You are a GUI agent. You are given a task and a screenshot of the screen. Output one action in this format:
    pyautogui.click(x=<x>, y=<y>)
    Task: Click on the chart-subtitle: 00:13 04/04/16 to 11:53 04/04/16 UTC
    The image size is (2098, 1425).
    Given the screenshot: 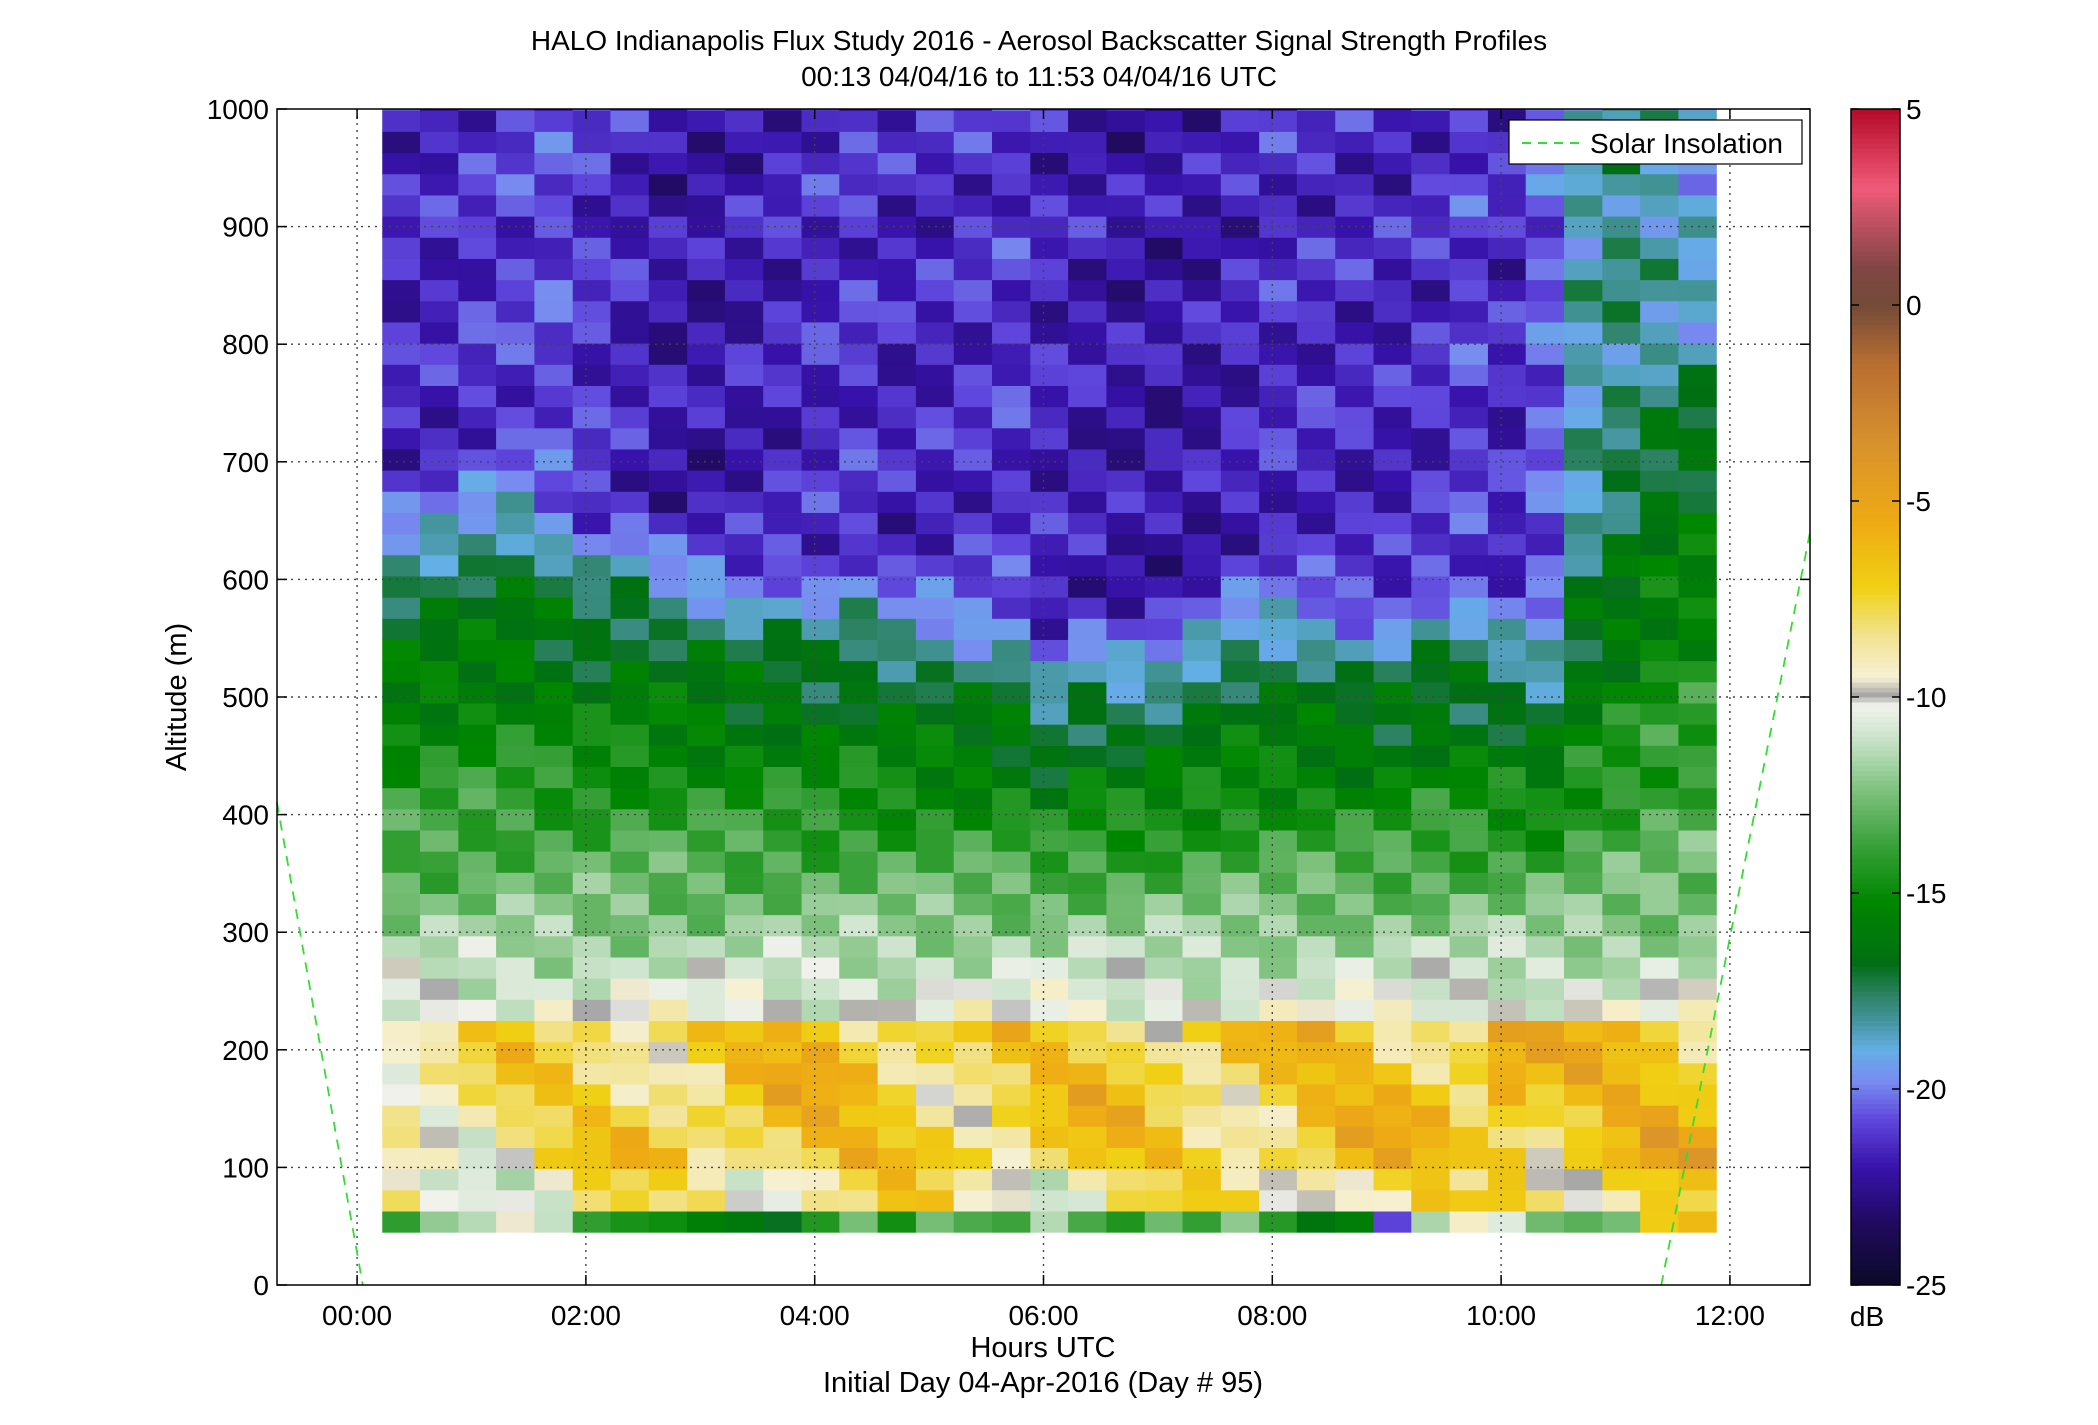 What is the action you would take?
    pyautogui.click(x=1039, y=76)
    